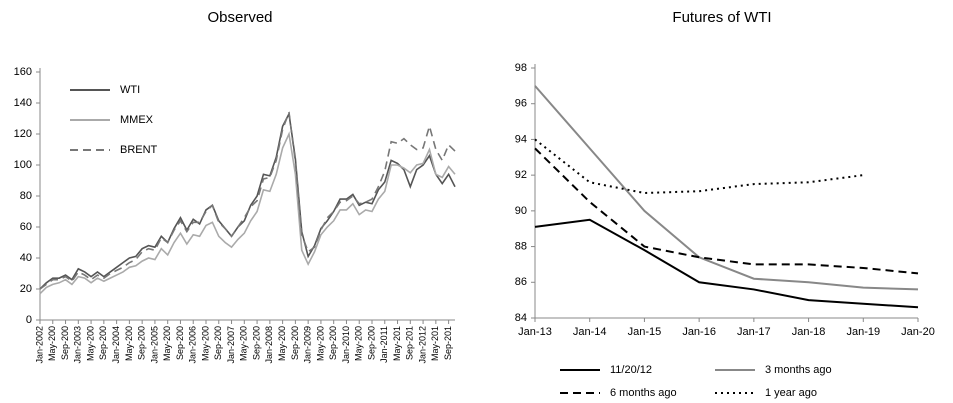 The image size is (953, 403). Describe the element at coordinates (384, 344) in the screenshot. I see `x-tick-label: Jan-2011` at that location.